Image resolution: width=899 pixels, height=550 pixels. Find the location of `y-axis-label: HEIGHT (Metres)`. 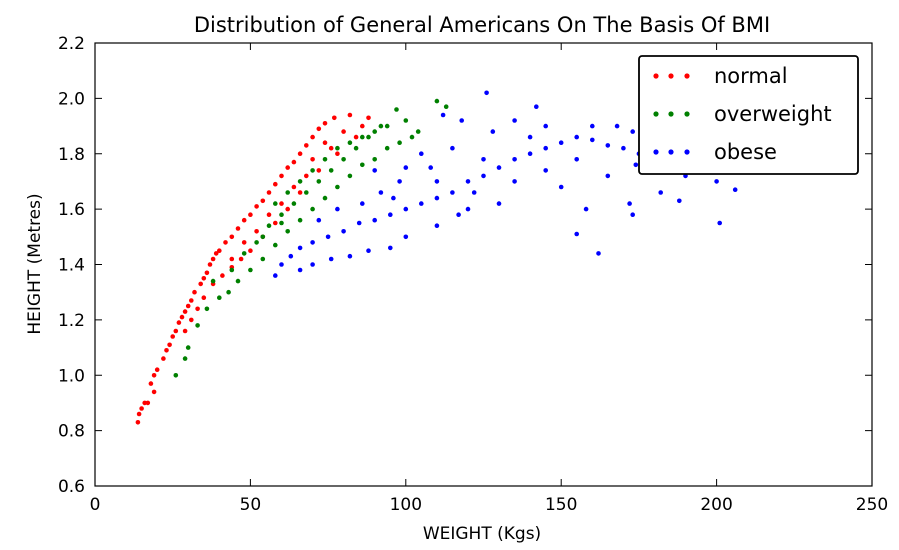

y-axis-label: HEIGHT (Metres) is located at coordinates (35, 263).